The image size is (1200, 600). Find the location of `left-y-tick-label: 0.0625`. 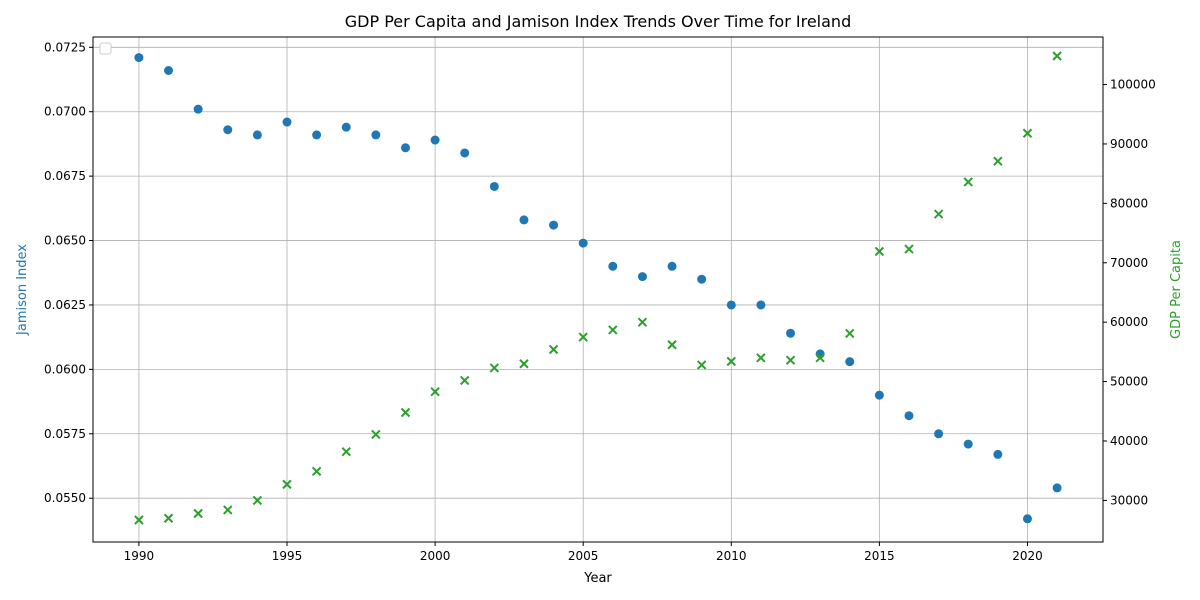

left-y-tick-label: 0.0625 is located at coordinates (65, 305).